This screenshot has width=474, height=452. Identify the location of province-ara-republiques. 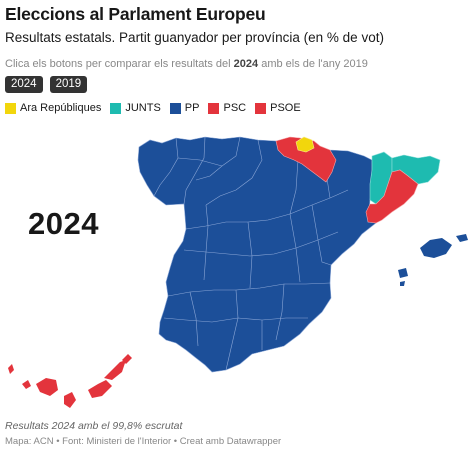
(305, 144).